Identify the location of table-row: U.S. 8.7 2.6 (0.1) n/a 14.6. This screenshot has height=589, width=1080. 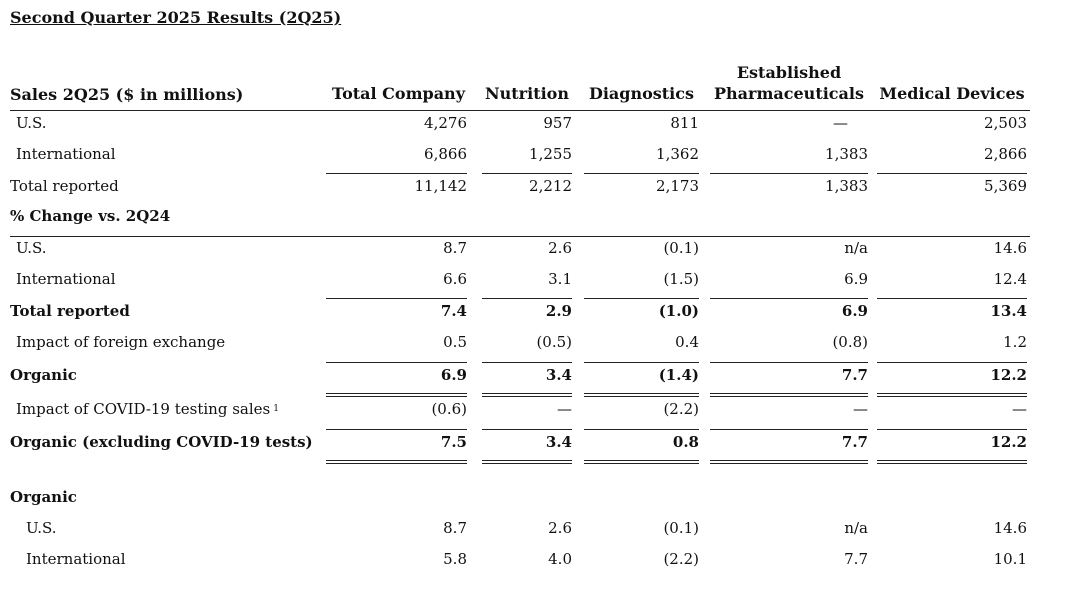
(520, 528).